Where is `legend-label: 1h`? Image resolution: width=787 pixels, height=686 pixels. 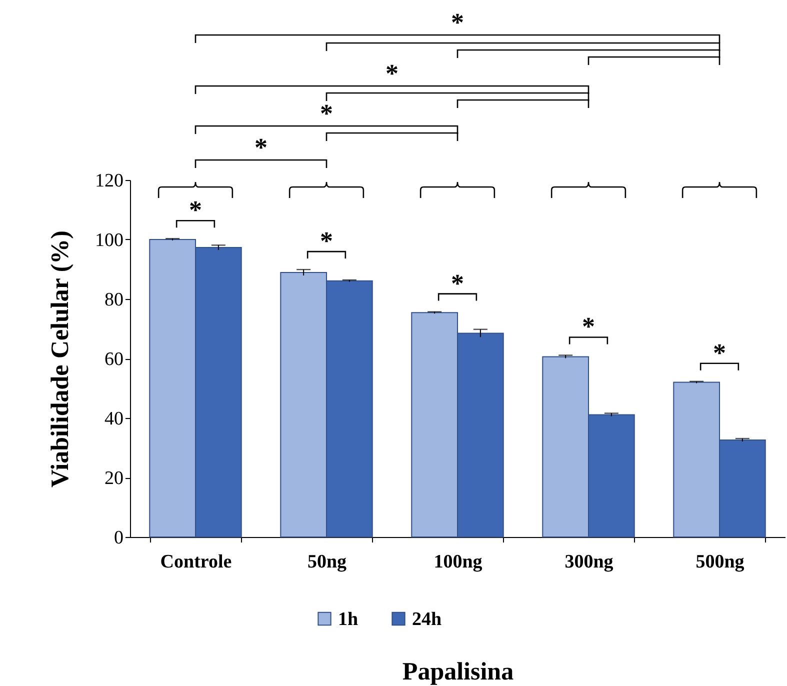
legend-label: 1h is located at coordinates (348, 619).